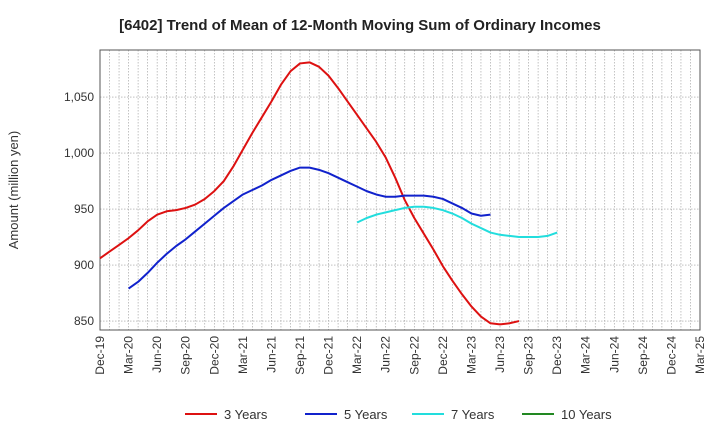  I want to click on y-tick-labels: 850 900 950 1,000 1,050, so click(79, 209).